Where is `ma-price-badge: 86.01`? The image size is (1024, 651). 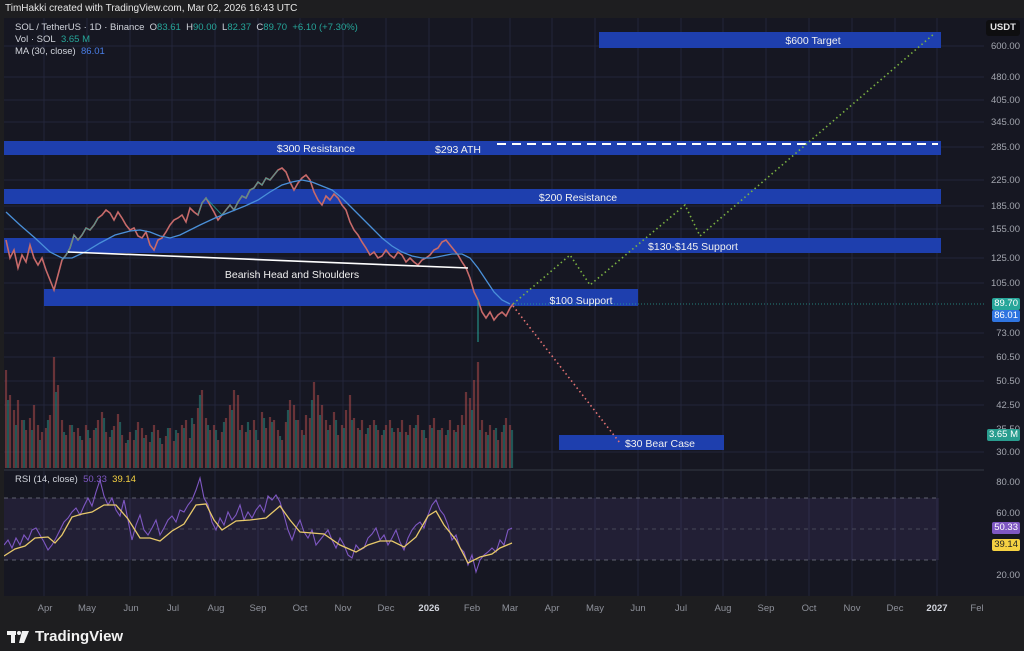
ma-price-badge: 86.01 is located at coordinates (1006, 316).